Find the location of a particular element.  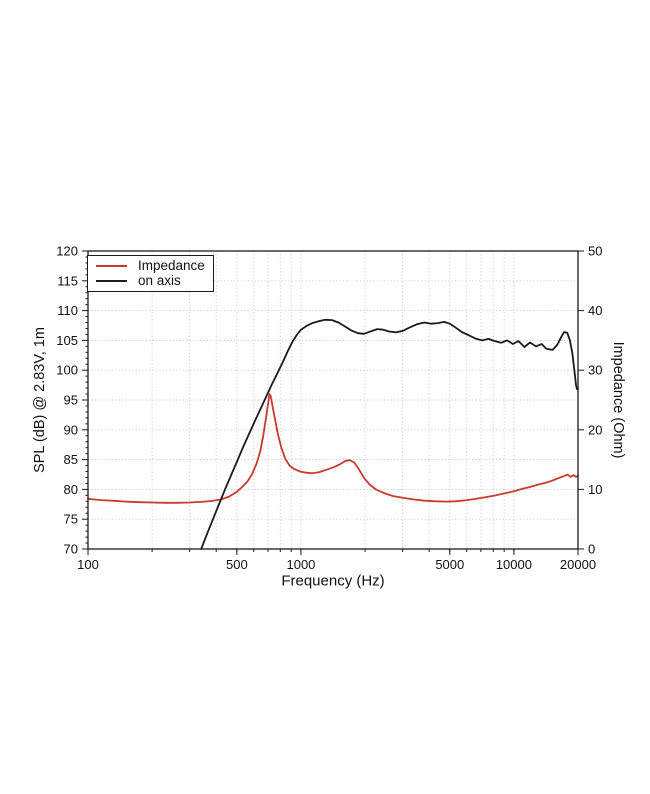

x-axis-title: Frequency (Hz) is located at coordinates (333, 581).